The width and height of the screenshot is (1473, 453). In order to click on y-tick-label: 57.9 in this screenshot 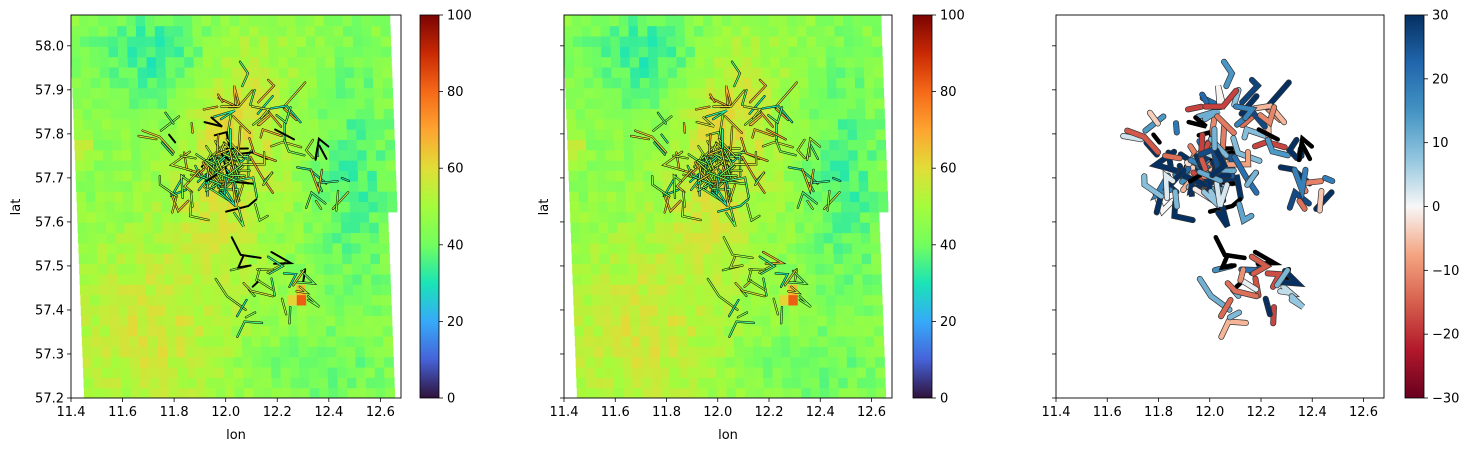, I will do `click(49, 90)`.